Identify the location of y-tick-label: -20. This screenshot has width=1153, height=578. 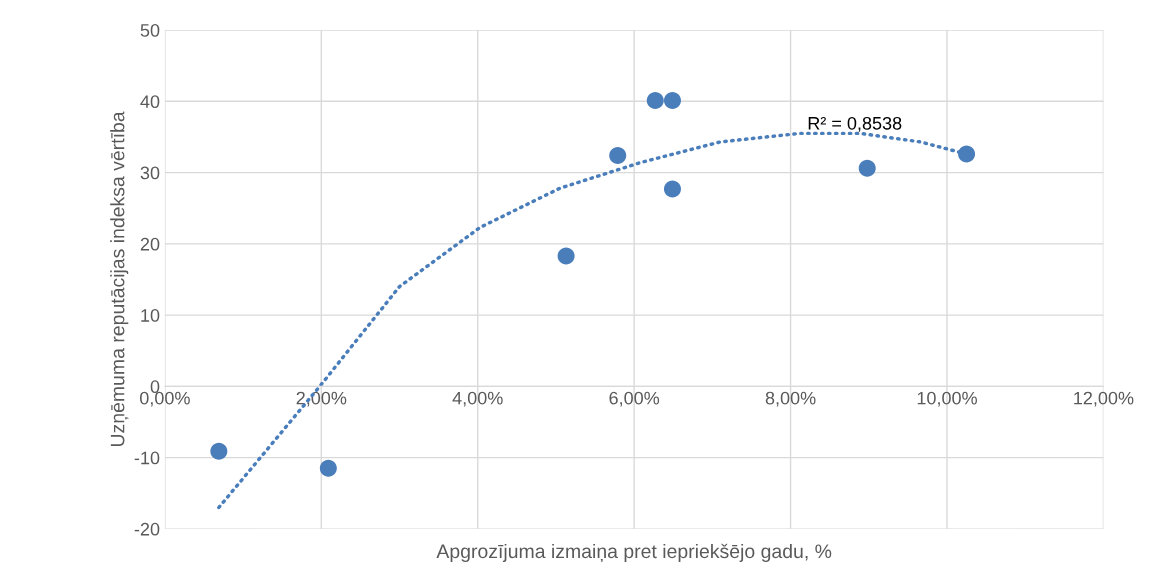
(147, 529).